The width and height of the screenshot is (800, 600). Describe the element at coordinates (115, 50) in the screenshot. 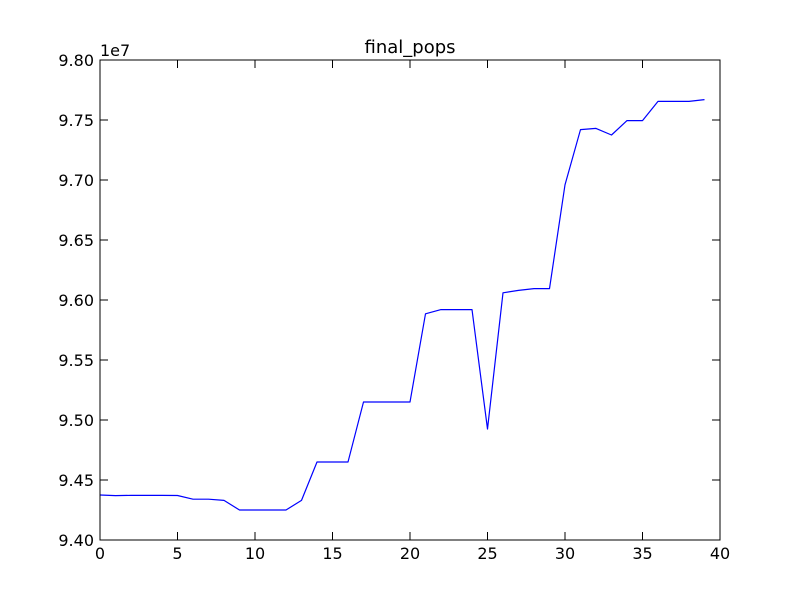

I see `y-axis-offset-label: 1e7` at that location.